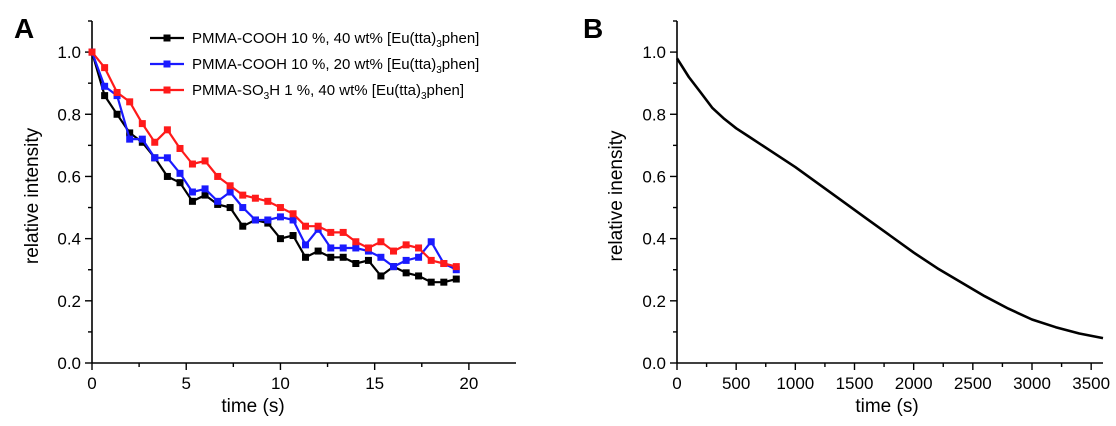 The width and height of the screenshot is (1116, 426). What do you see at coordinates (69, 114) in the screenshot?
I see `panel-a-y-tick-label: 0.8` at bounding box center [69, 114].